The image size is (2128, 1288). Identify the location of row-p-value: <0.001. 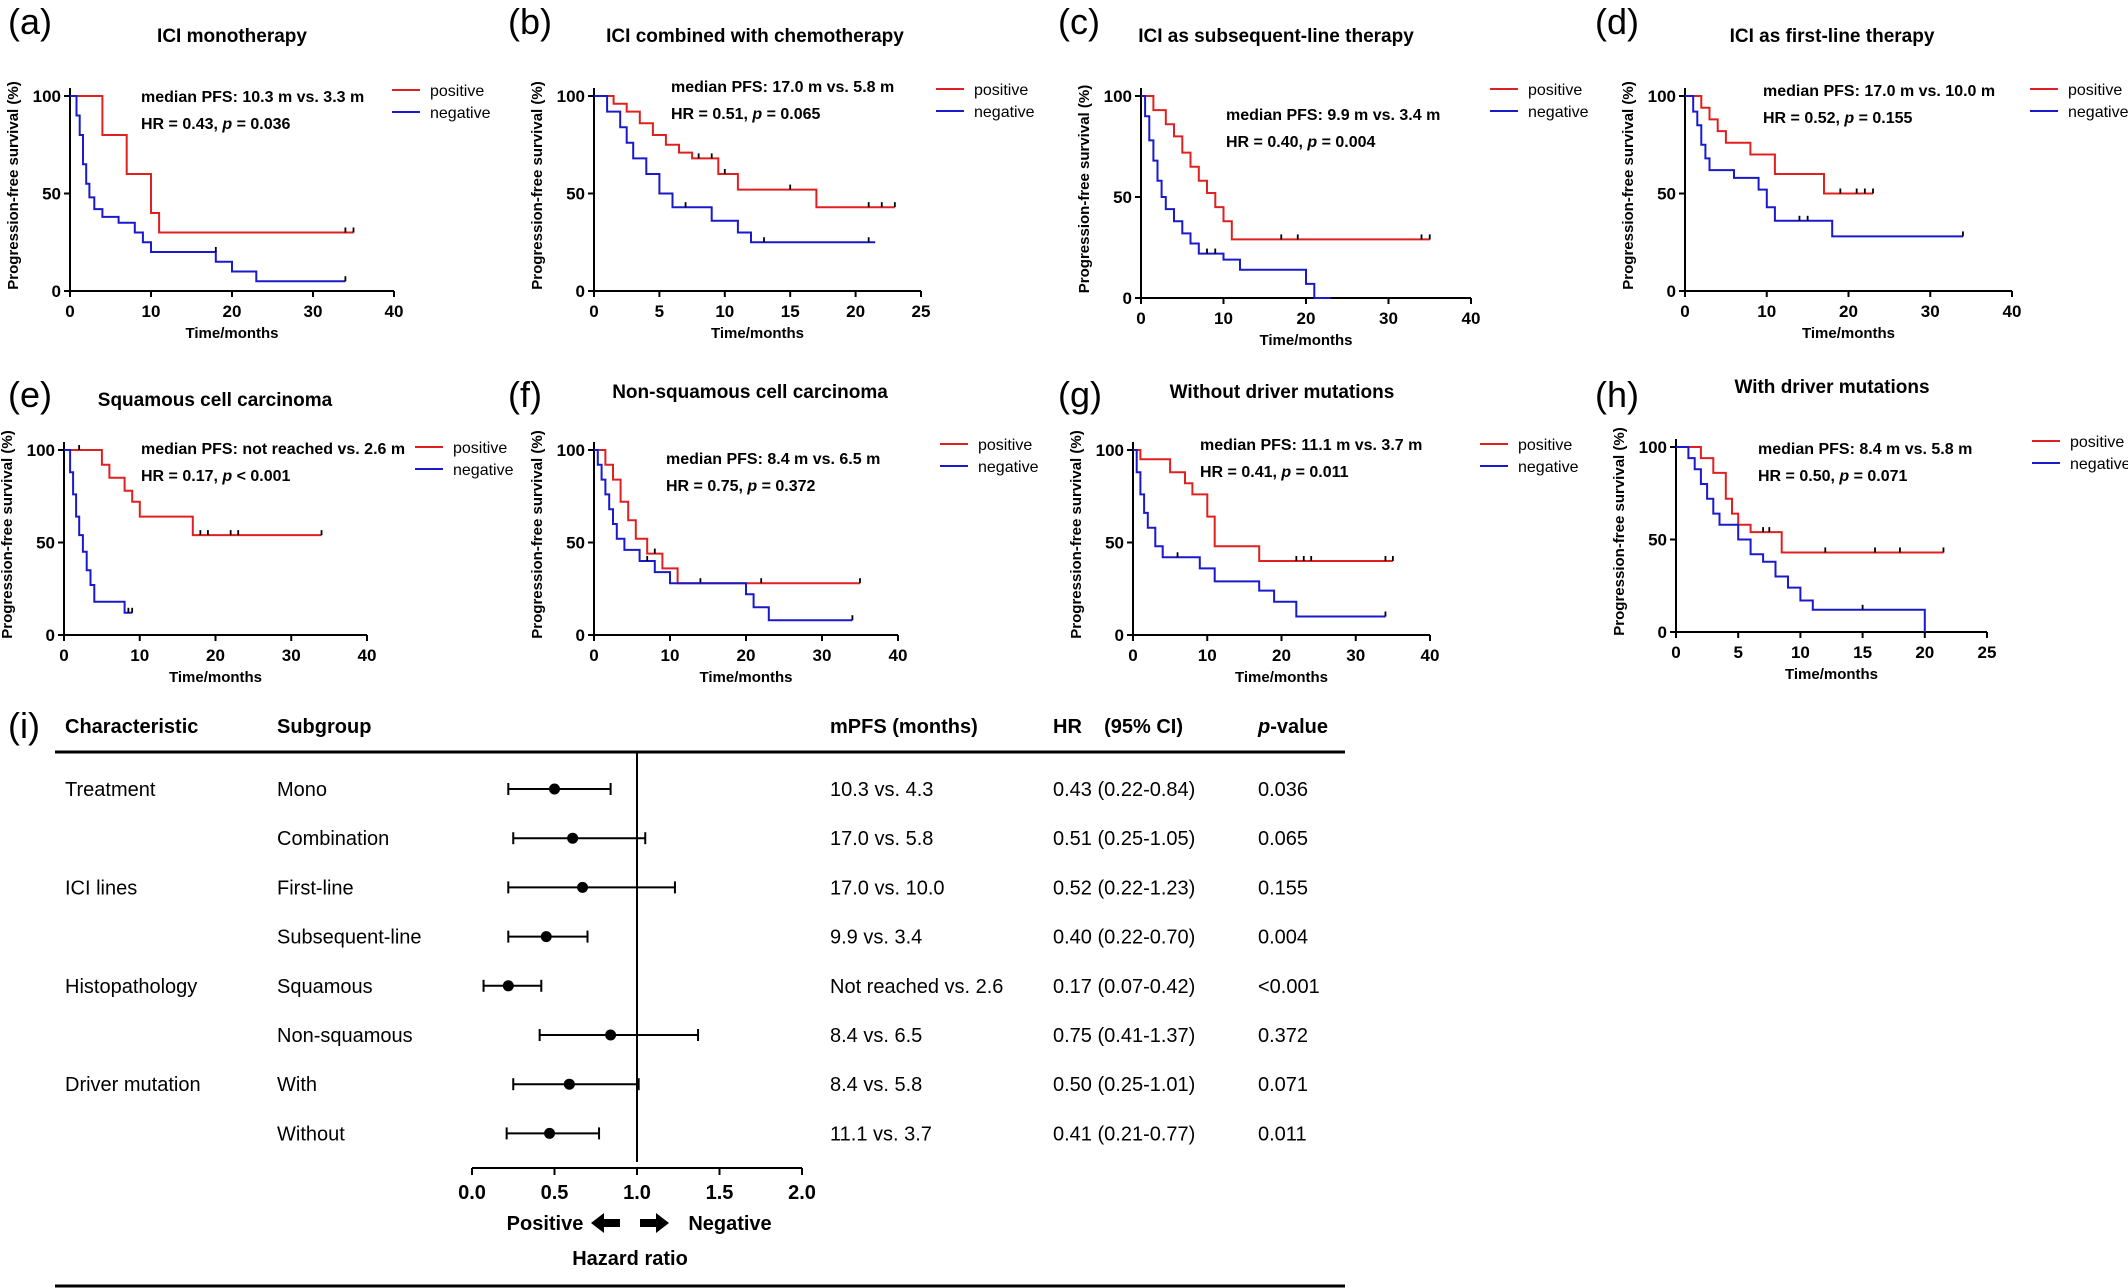
(1289, 987).